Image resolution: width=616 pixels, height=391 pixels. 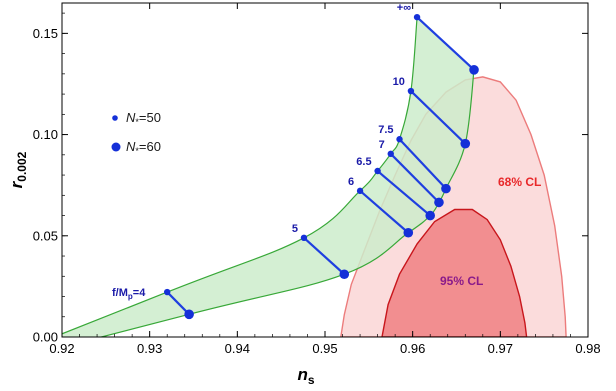 What do you see at coordinates (61, 348) in the screenshot?
I see `x-tick-label-0: 0.92` at bounding box center [61, 348].